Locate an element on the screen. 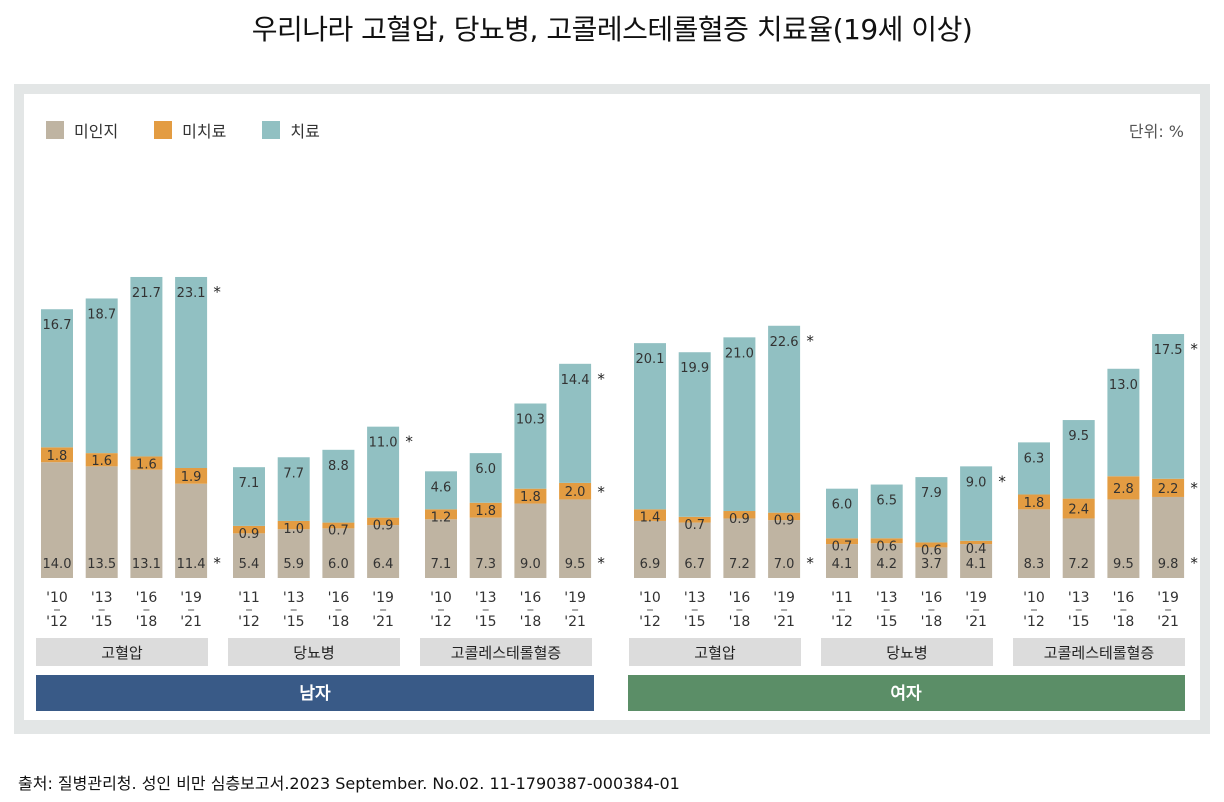 The height and width of the screenshot is (802, 1224). data-label-unaware: 4.1 is located at coordinates (842, 564).